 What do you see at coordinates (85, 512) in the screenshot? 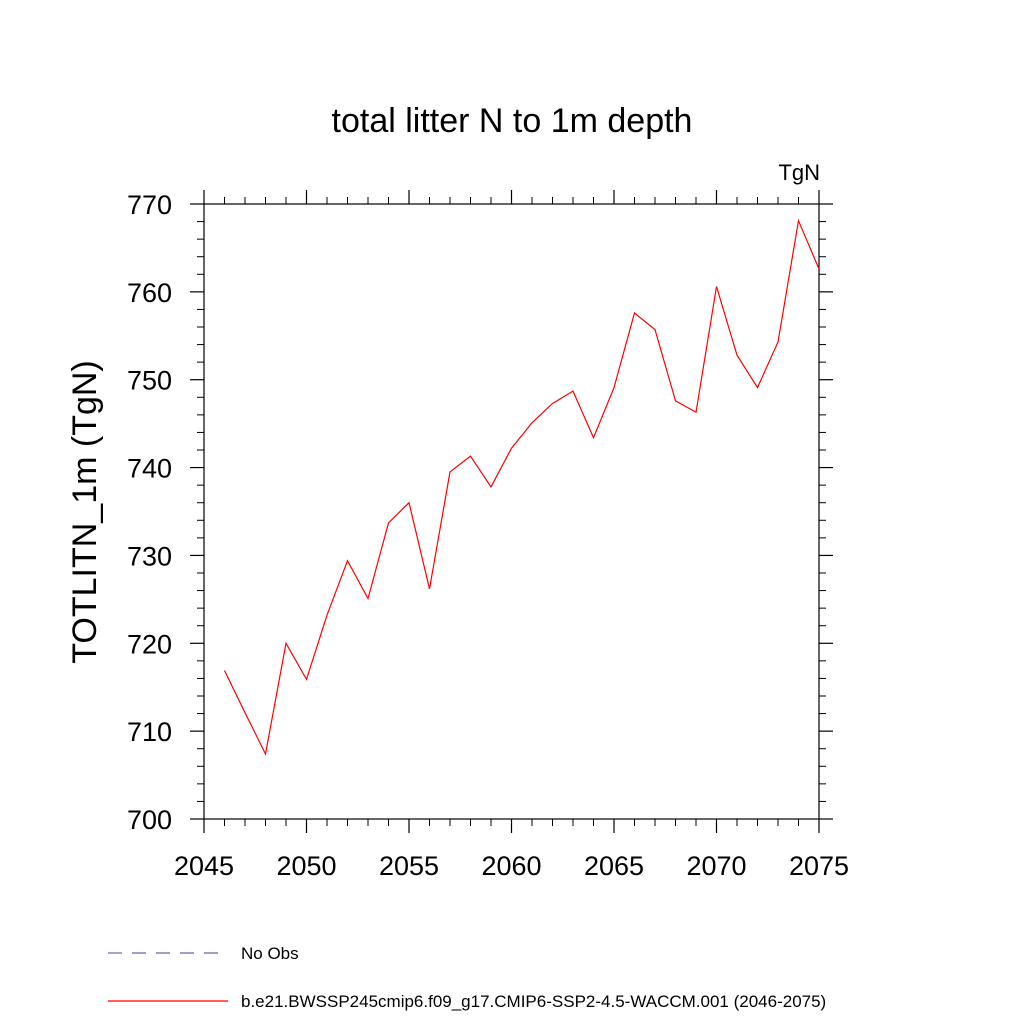
I see `y-axis-label: TOTLITN_1m (TgN)` at bounding box center [85, 512].